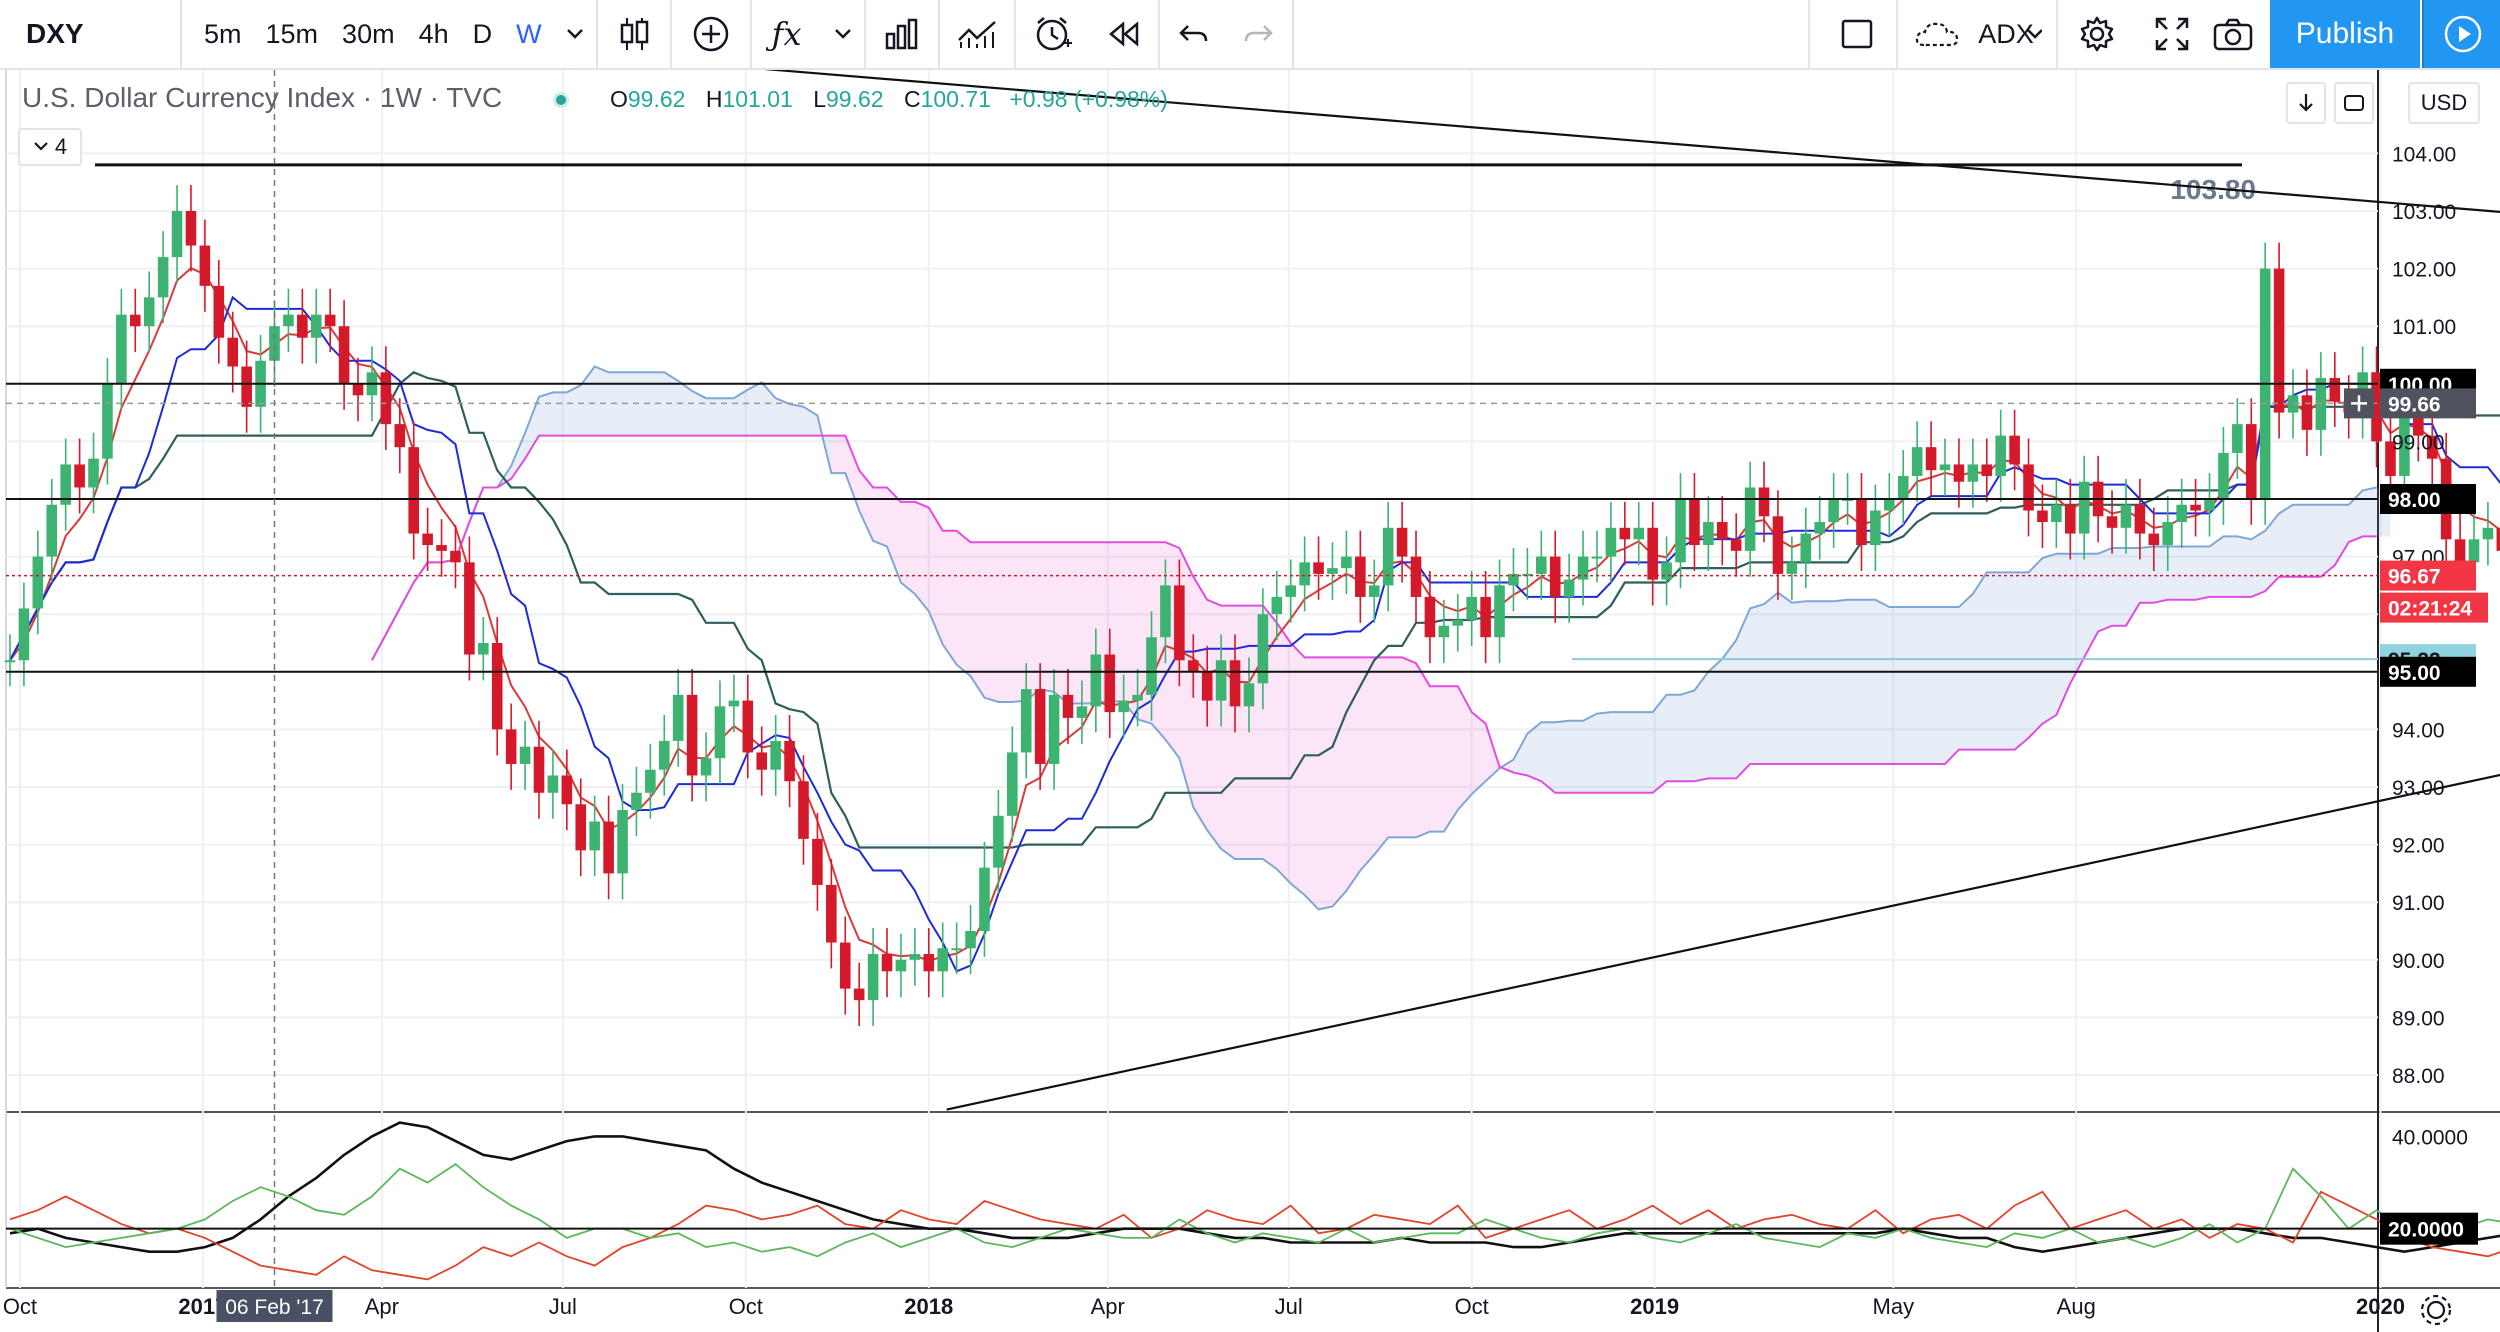 The image size is (2500, 1332). Describe the element at coordinates (2426, 1230) in the screenshot. I see `adx-level-tag-text: 20.0000` at that location.